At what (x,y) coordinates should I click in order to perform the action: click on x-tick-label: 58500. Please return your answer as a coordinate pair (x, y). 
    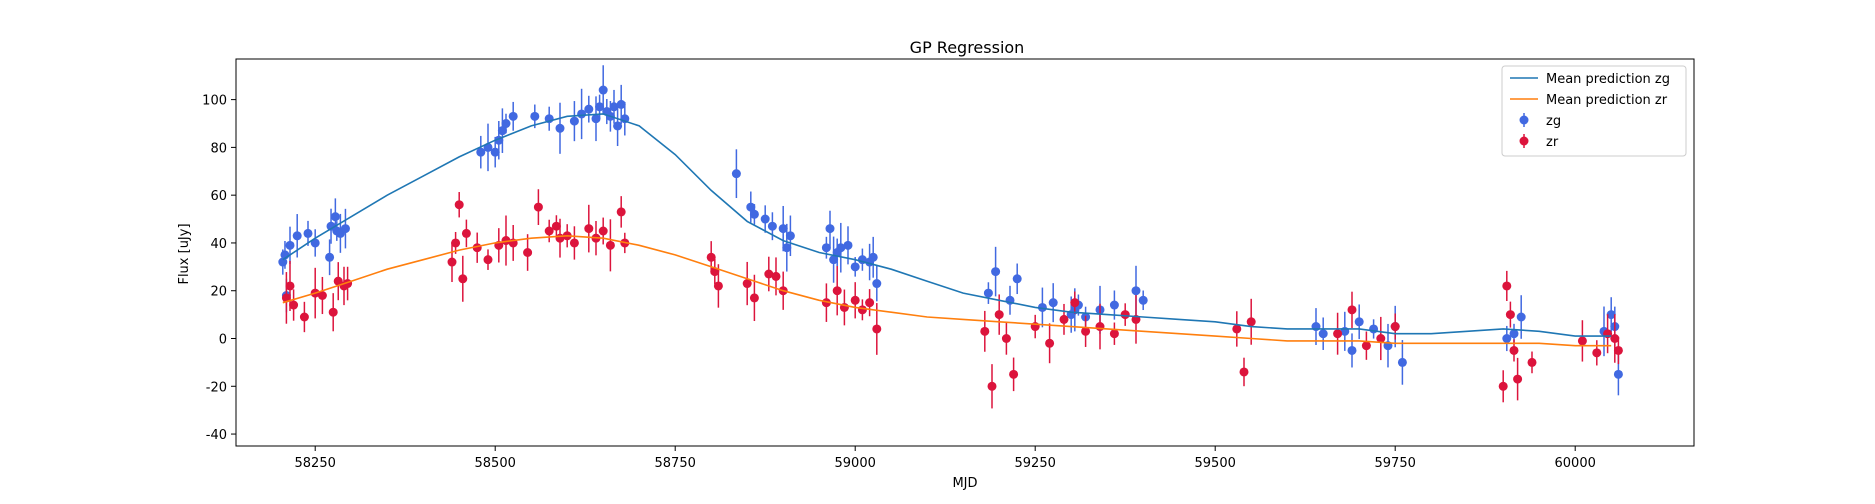
    Looking at the image, I should click on (495, 463).